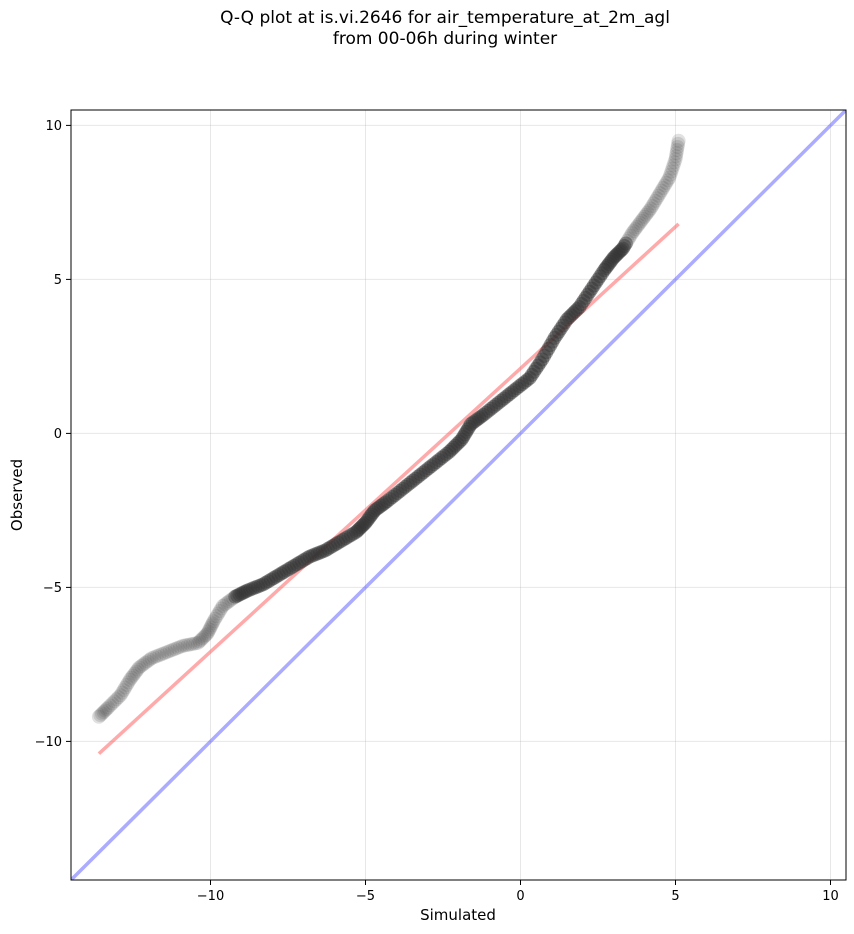  What do you see at coordinates (830, 896) in the screenshot?
I see `x-tick-label-4: 10` at bounding box center [830, 896].